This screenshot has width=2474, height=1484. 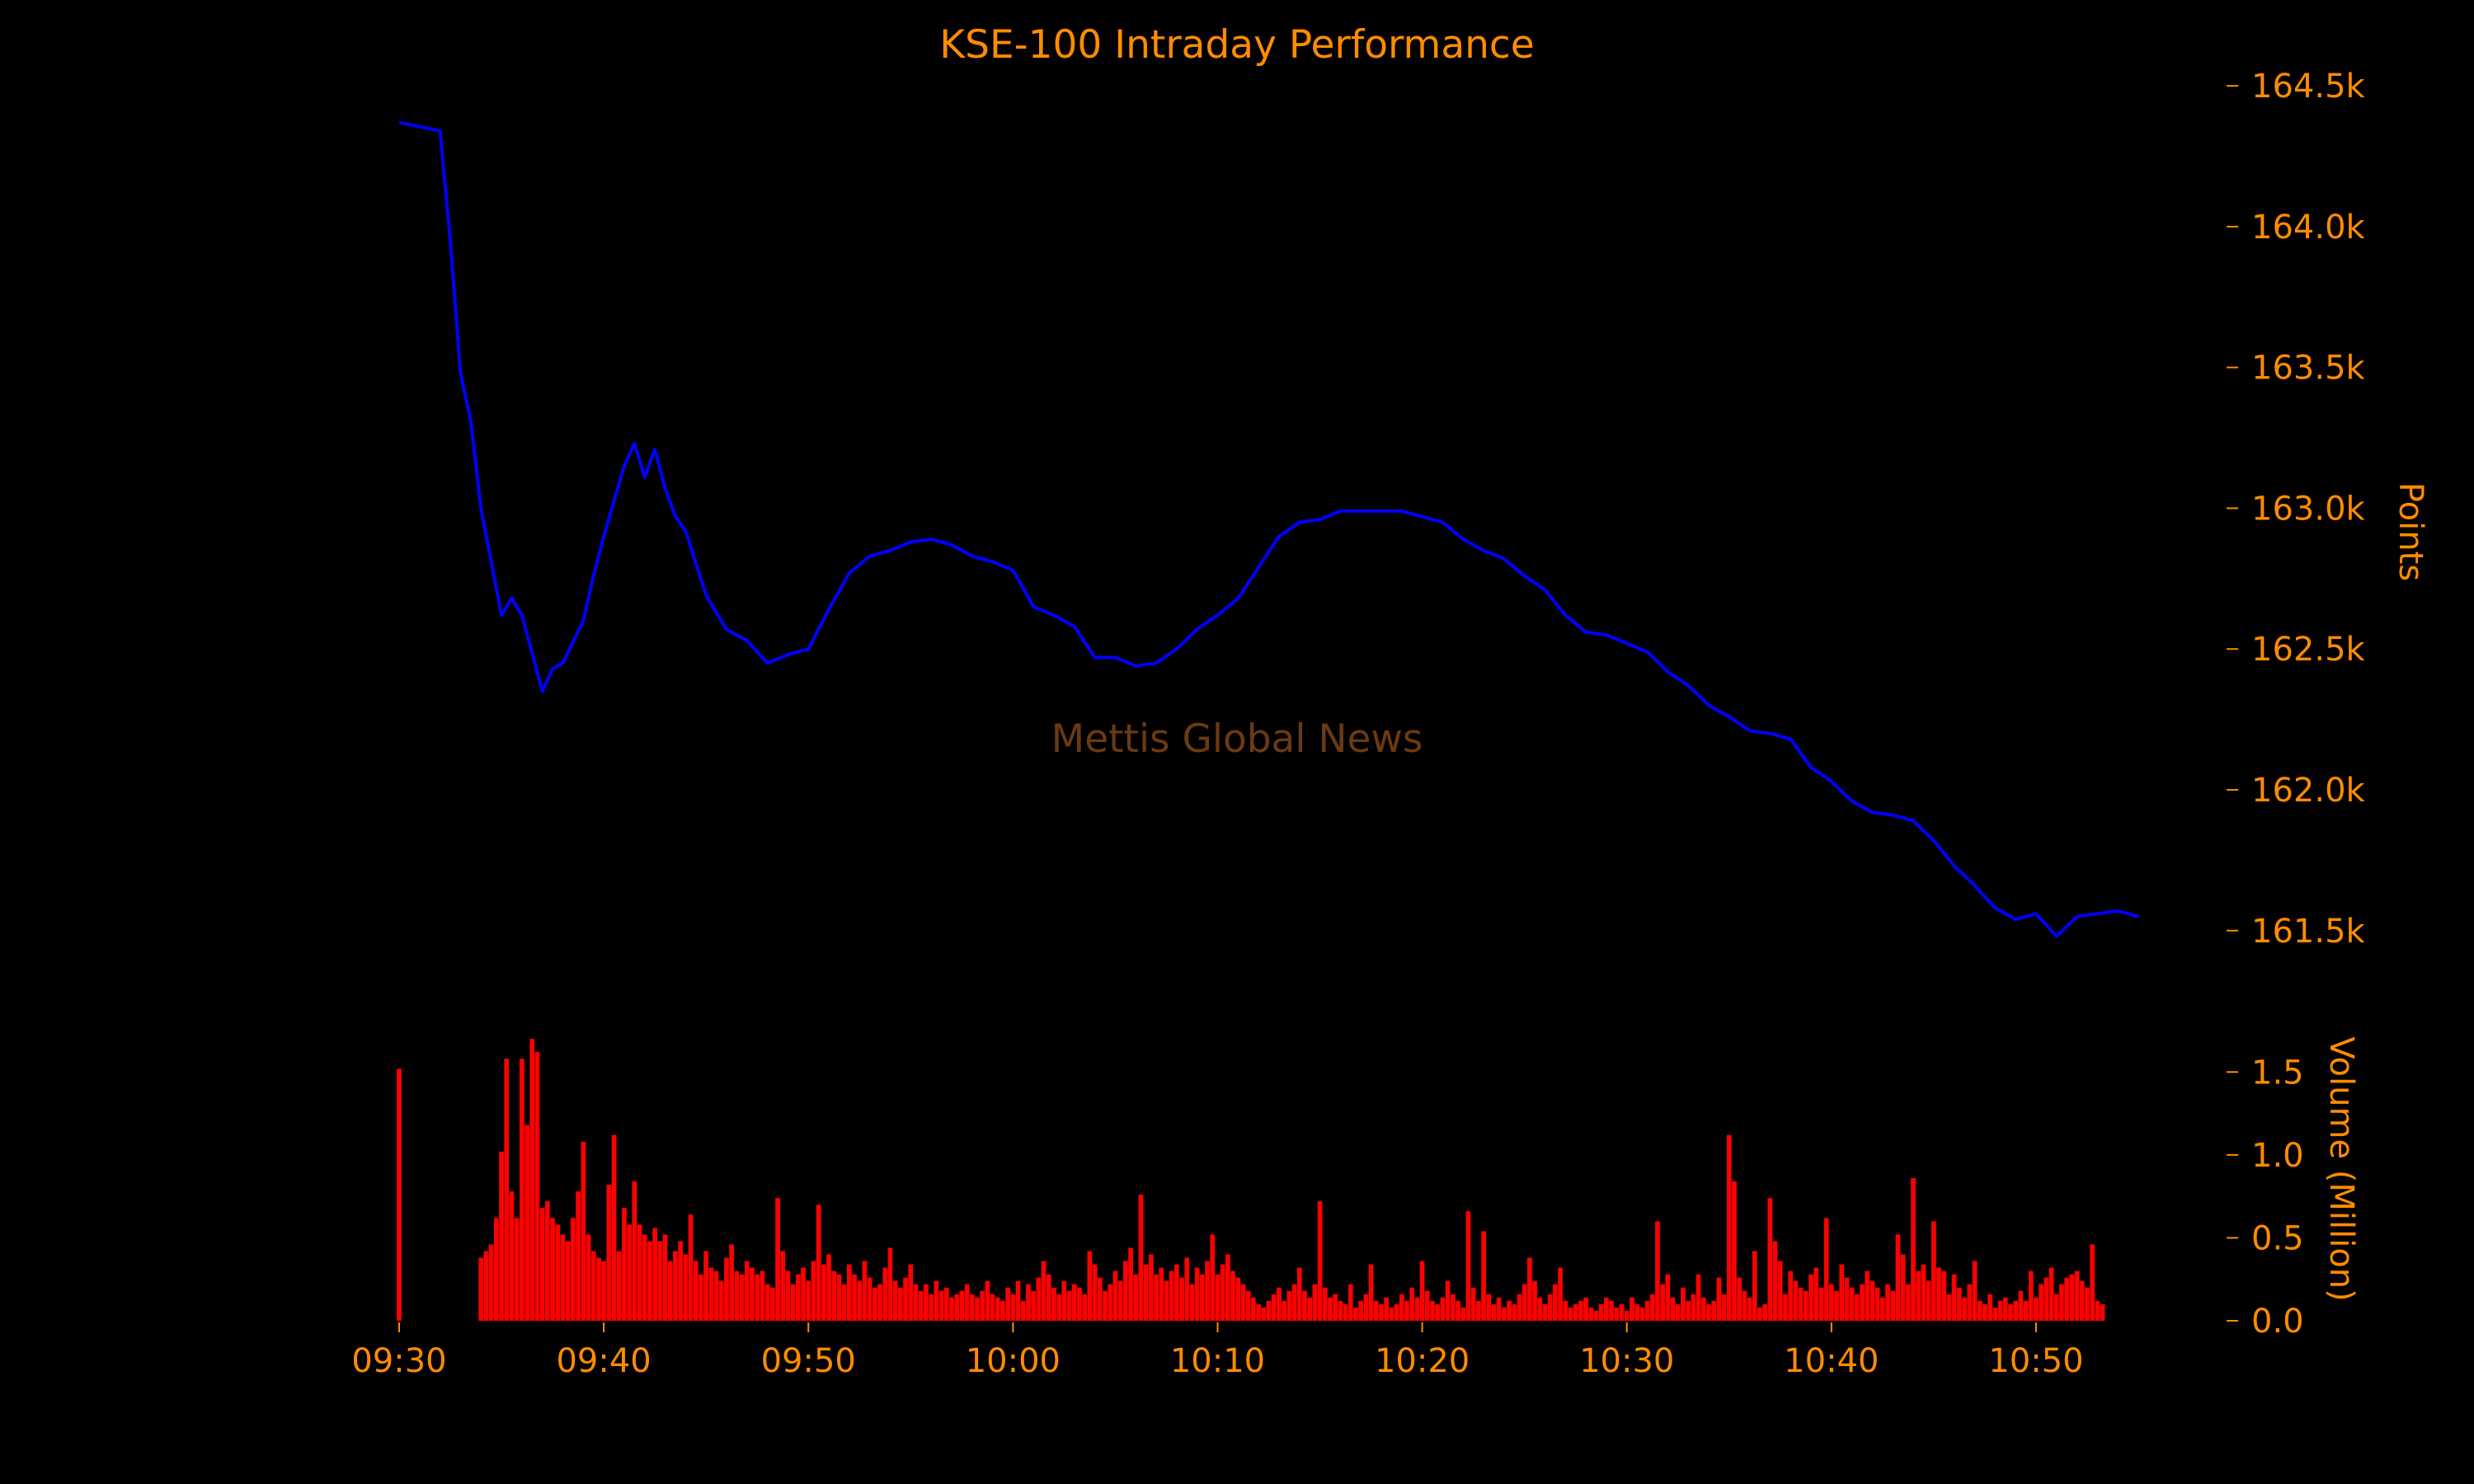 I want to click on price-tick-label: 164.5k, so click(x=2308, y=87).